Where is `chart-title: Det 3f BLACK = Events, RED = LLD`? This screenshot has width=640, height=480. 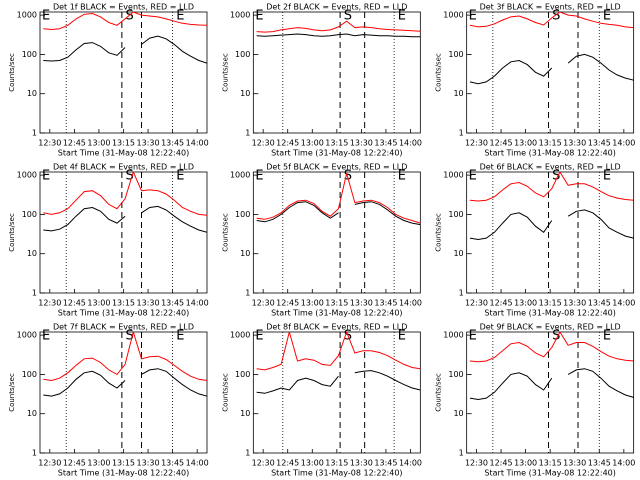
chart-title: Det 3f BLACK = Events, RED = LLD is located at coordinates (550, 7).